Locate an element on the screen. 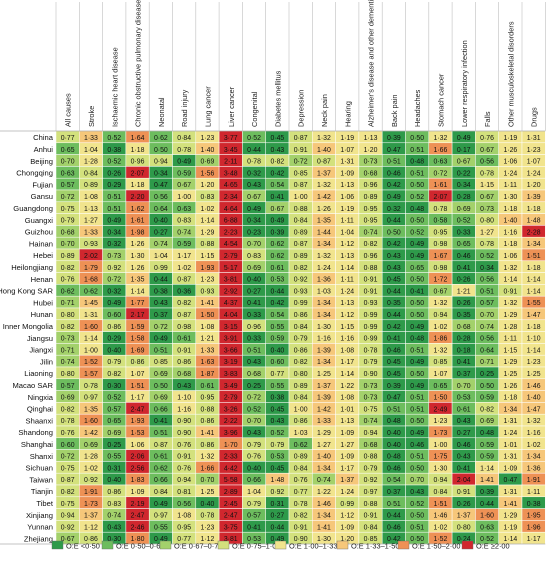 The height and width of the screenshot is (567, 550). cell-value-label: 0·92 is located at coordinates (277, 492).